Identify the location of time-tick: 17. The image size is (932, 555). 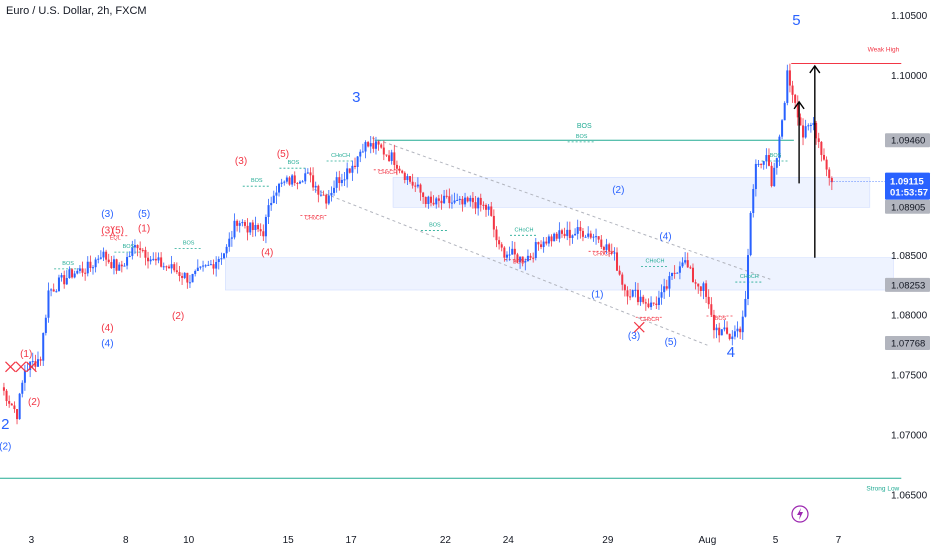
(352, 540).